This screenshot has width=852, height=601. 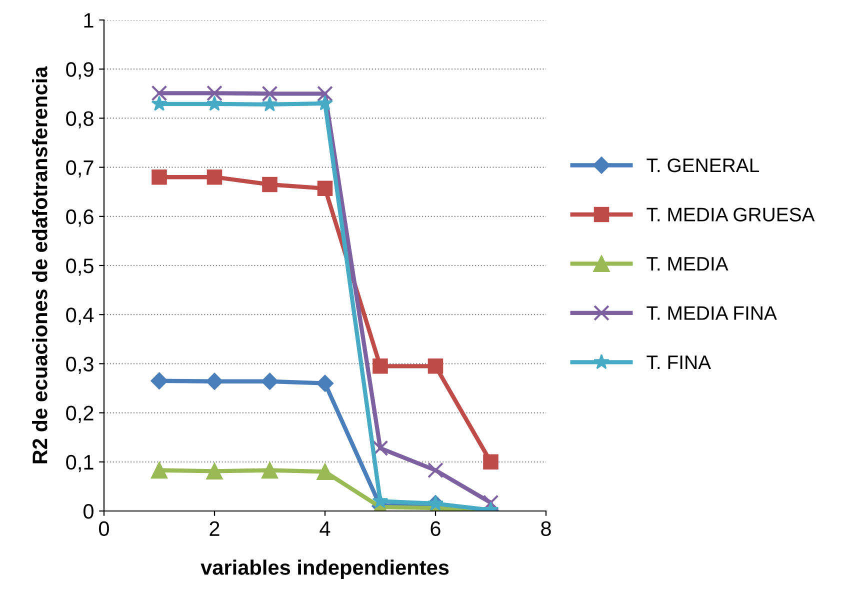 What do you see at coordinates (215, 528) in the screenshot?
I see `x-tick-label: 2` at bounding box center [215, 528].